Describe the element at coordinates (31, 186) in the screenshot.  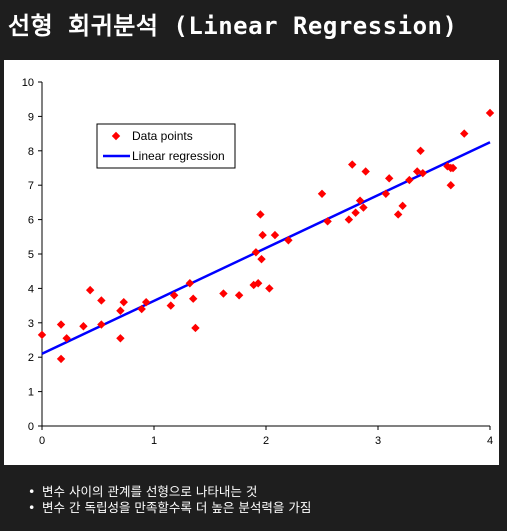
I see `y-tick-label: 7` at that location.